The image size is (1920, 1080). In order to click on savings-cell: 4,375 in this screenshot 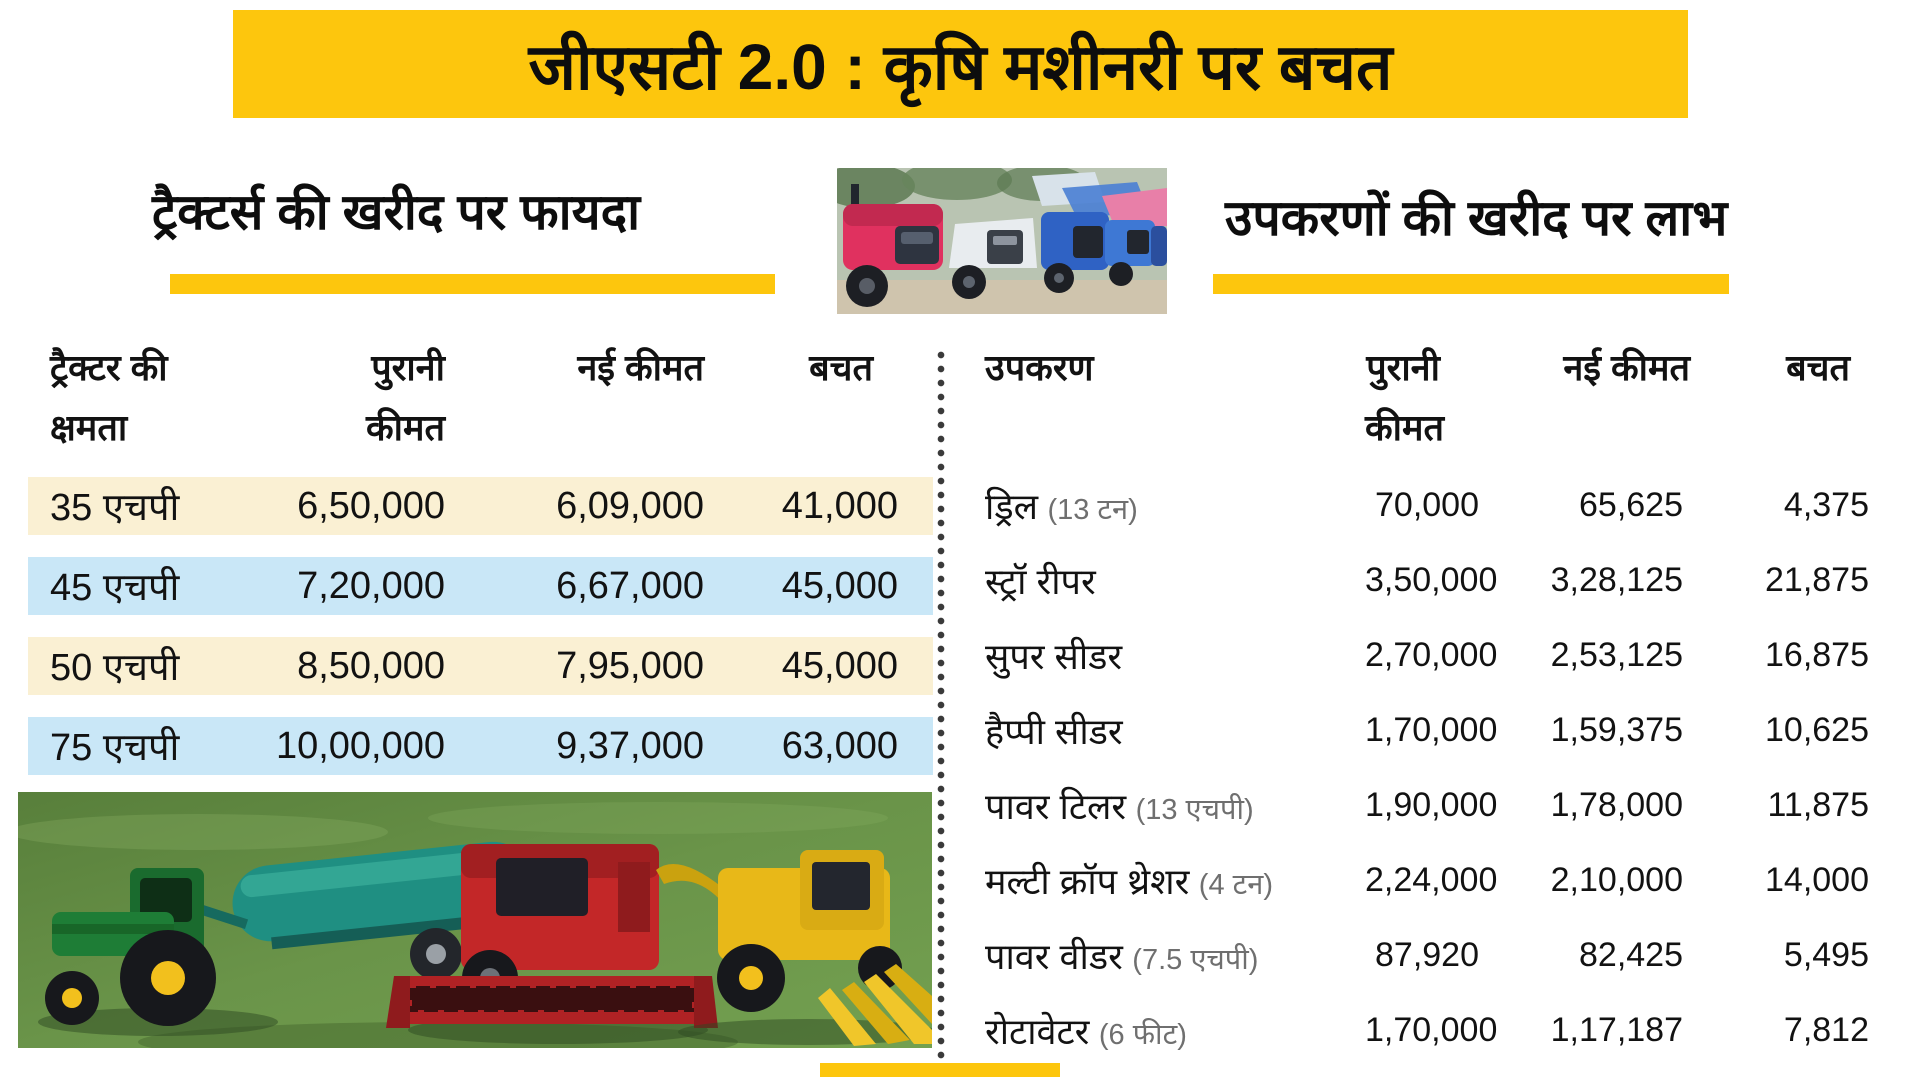, I will do `click(1826, 505)`.